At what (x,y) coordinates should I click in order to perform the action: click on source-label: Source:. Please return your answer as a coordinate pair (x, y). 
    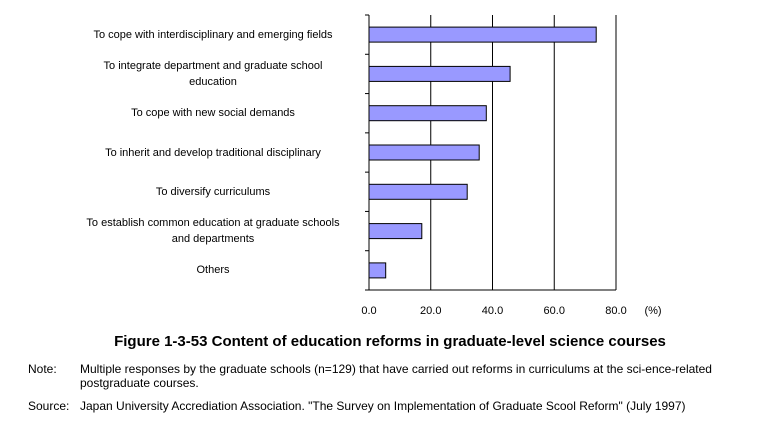
    Looking at the image, I should click on (49, 406).